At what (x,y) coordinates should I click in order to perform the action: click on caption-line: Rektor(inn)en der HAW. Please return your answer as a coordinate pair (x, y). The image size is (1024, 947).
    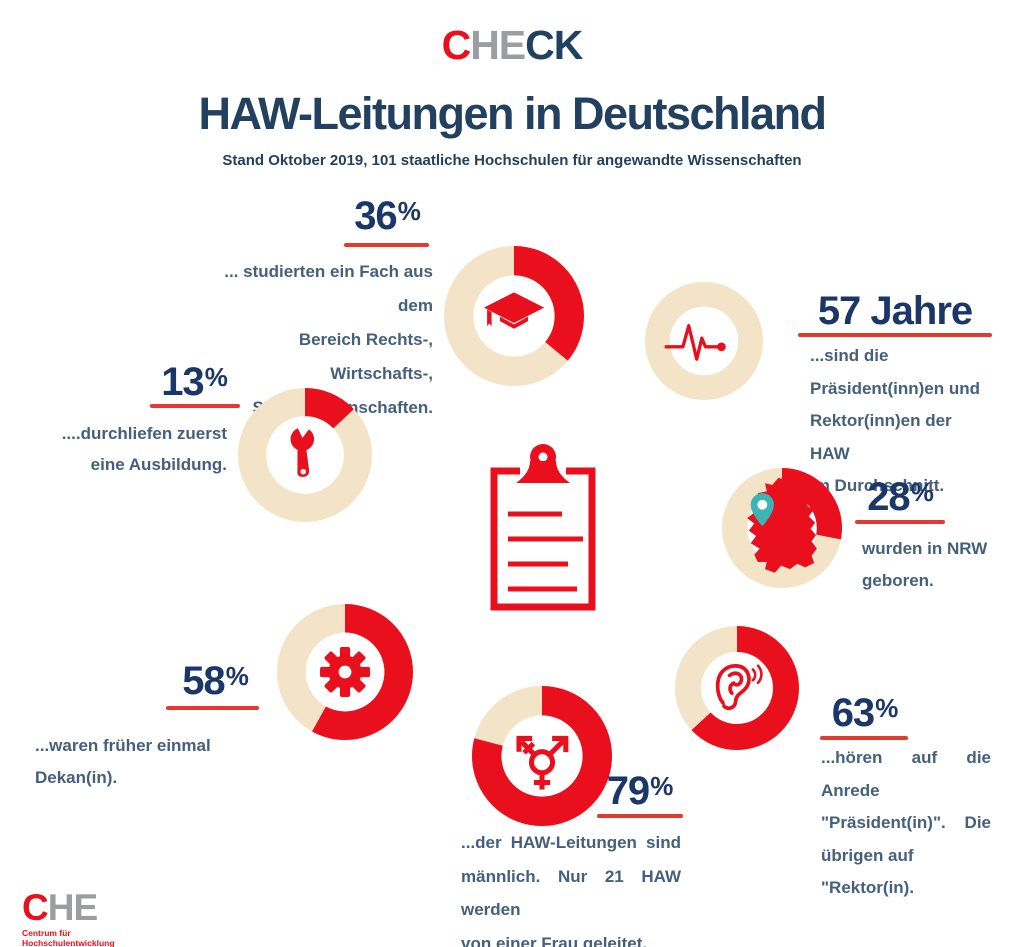
    Looking at the image, I should click on (881, 437).